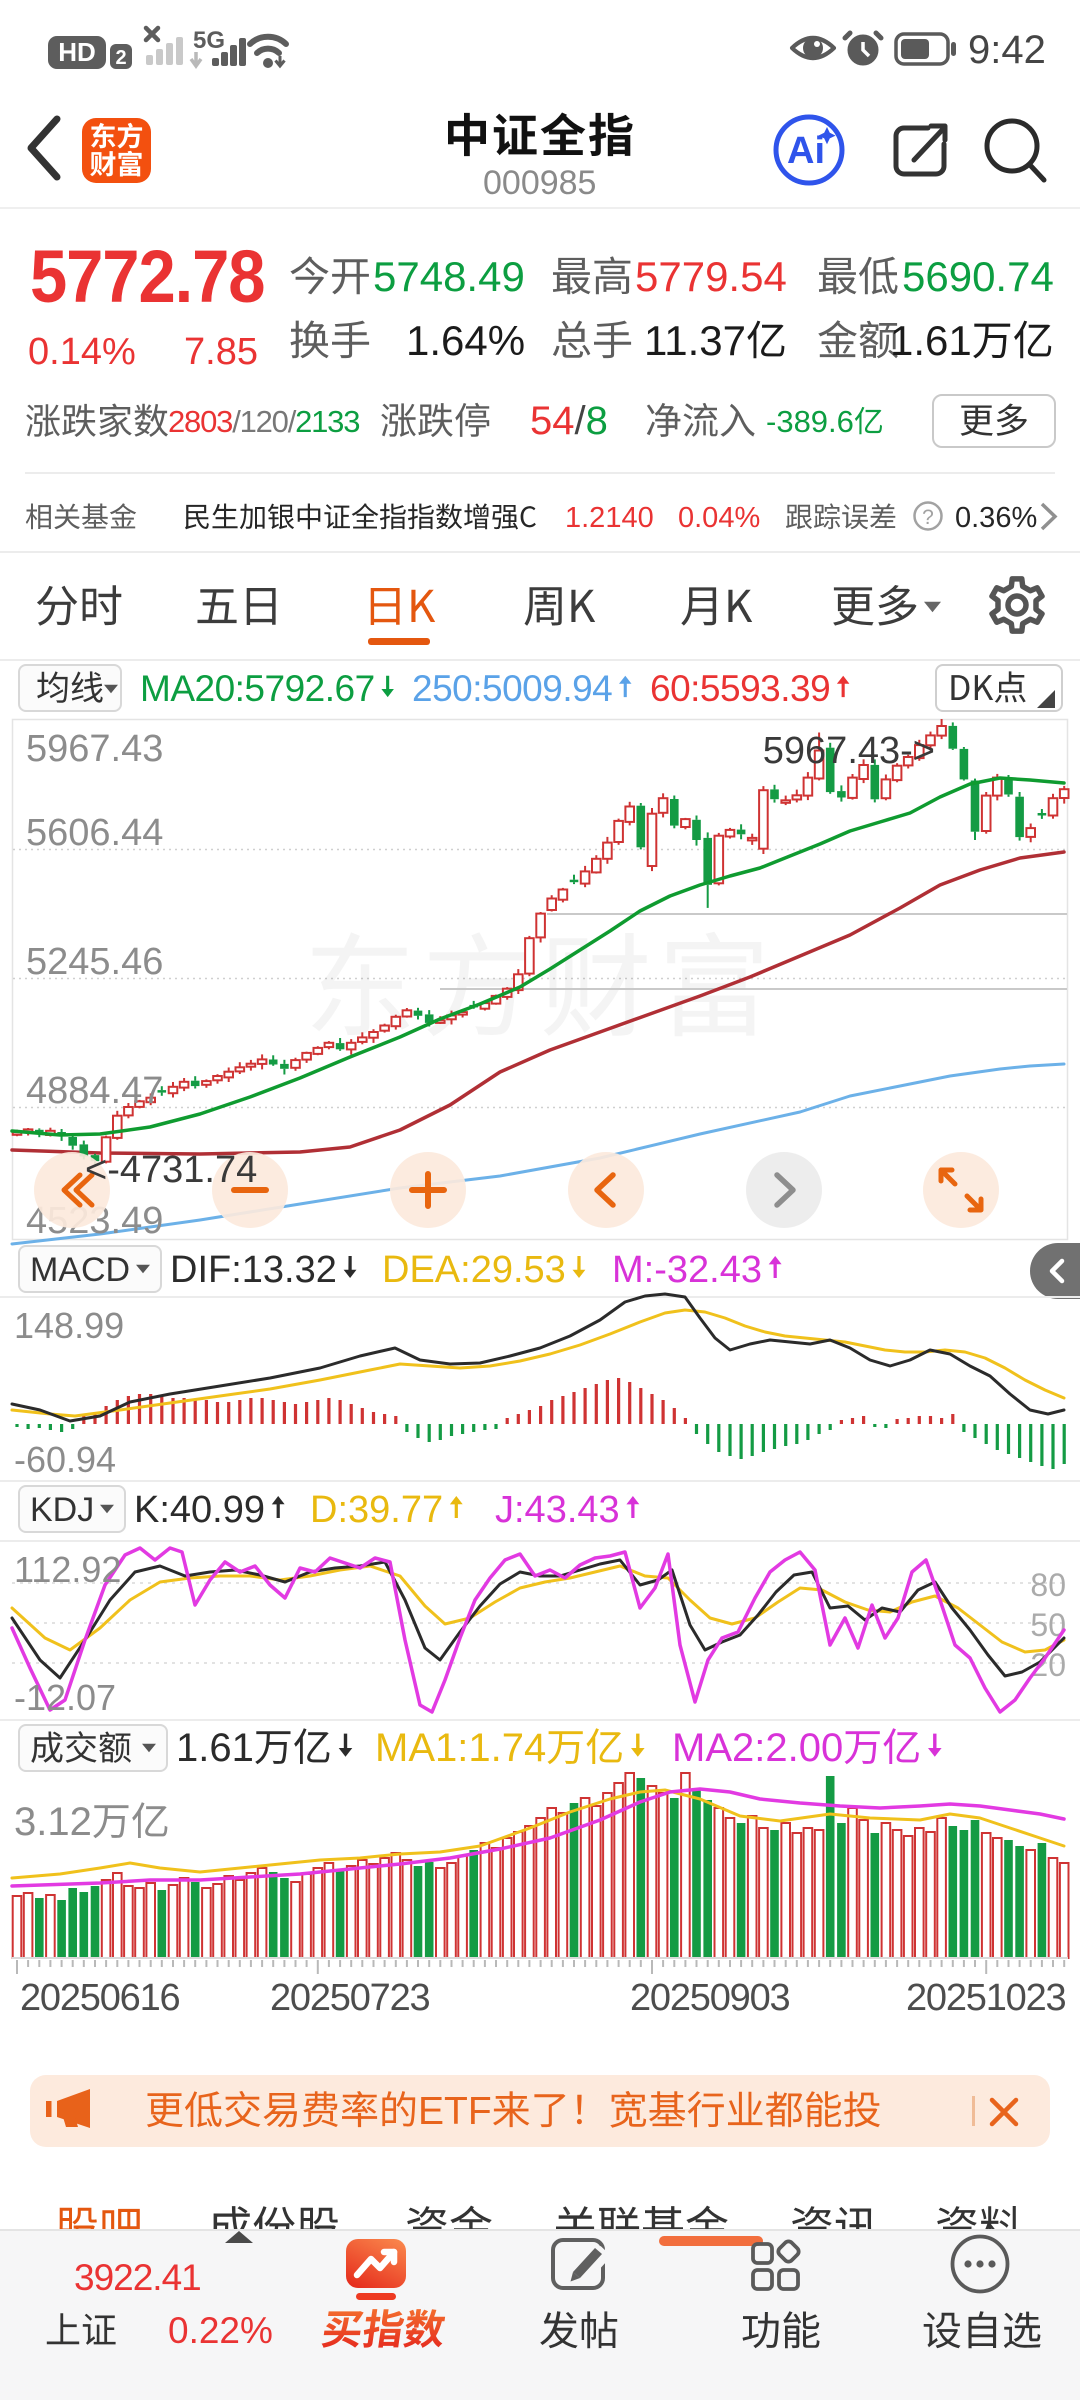 The height and width of the screenshot is (2400, 1080). Describe the element at coordinates (1048, 1585) in the screenshot. I see `svg-text: 80` at that location.